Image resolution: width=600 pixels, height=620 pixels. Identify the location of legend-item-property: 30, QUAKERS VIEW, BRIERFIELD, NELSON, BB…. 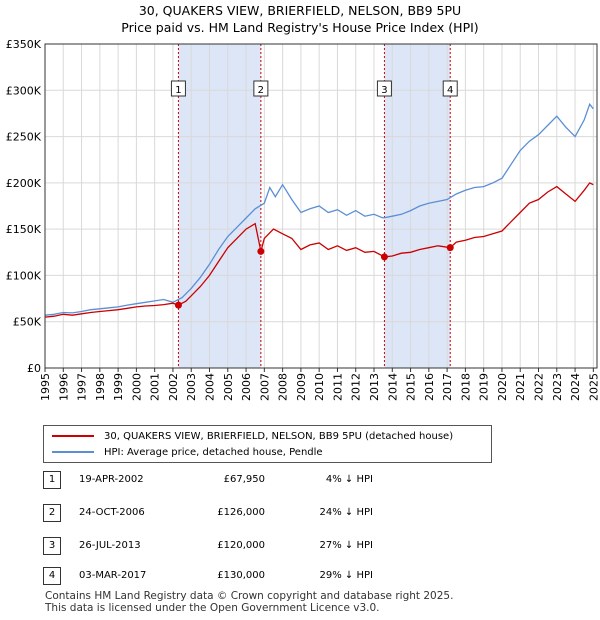
(252, 436).